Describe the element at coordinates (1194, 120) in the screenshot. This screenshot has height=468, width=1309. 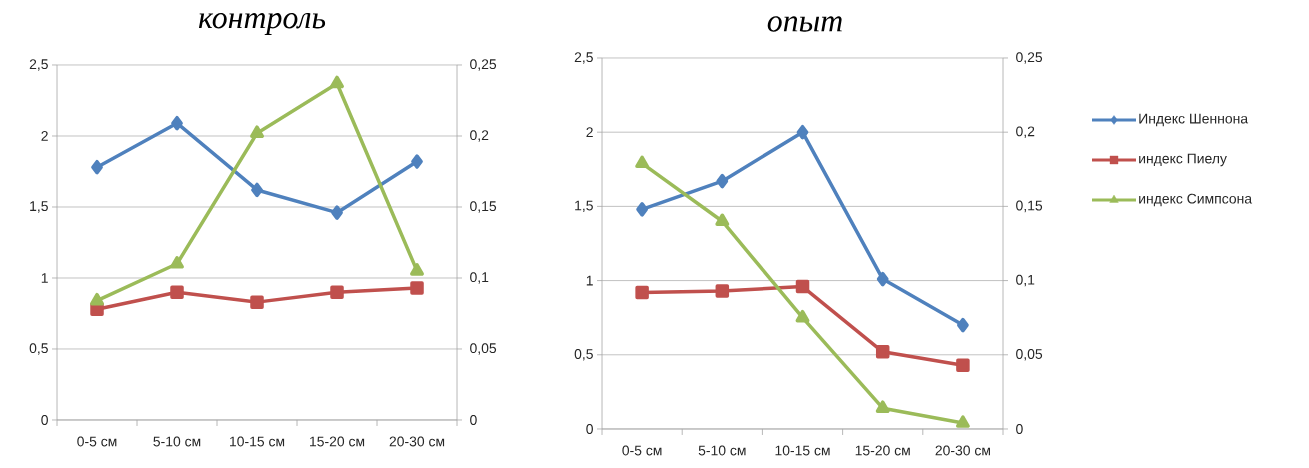
I see `legend-label: Индекс Шеннона` at that location.